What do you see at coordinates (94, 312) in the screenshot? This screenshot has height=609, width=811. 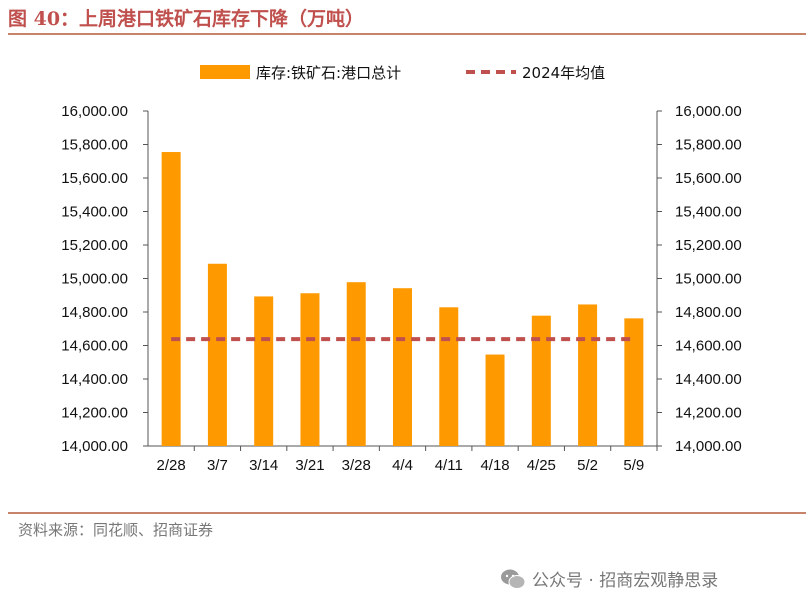 I see `left-y-tick-label: 14,800.00` at bounding box center [94, 312].